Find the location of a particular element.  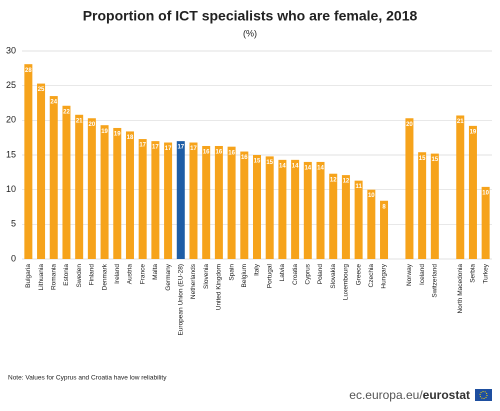

x-tick-label: Italy is located at coordinates (257, 269).